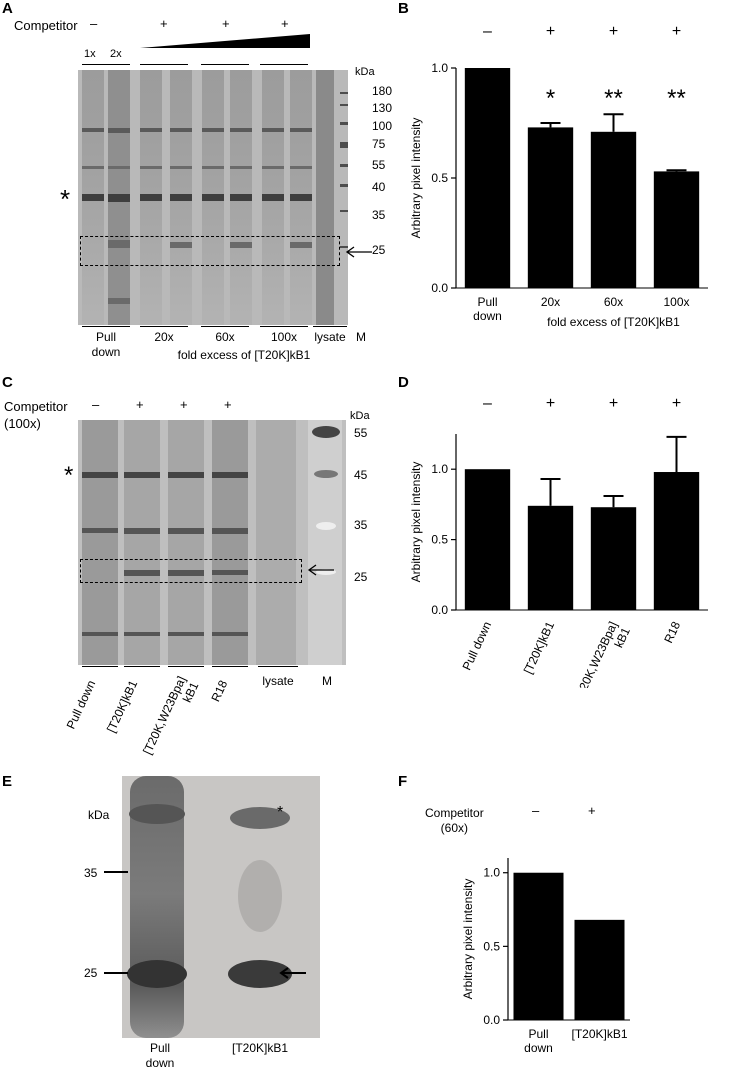 The width and height of the screenshot is (738, 1072). I want to click on sign-c-3: +, so click(184, 404).